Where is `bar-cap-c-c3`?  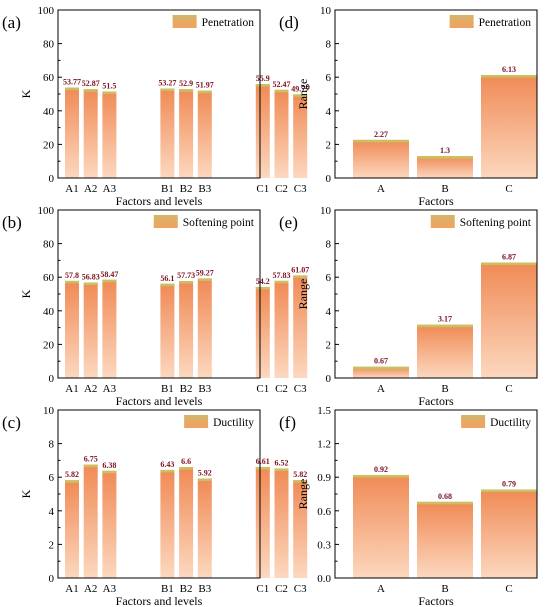
bar-cap-c-c3 is located at coordinates (300, 481).